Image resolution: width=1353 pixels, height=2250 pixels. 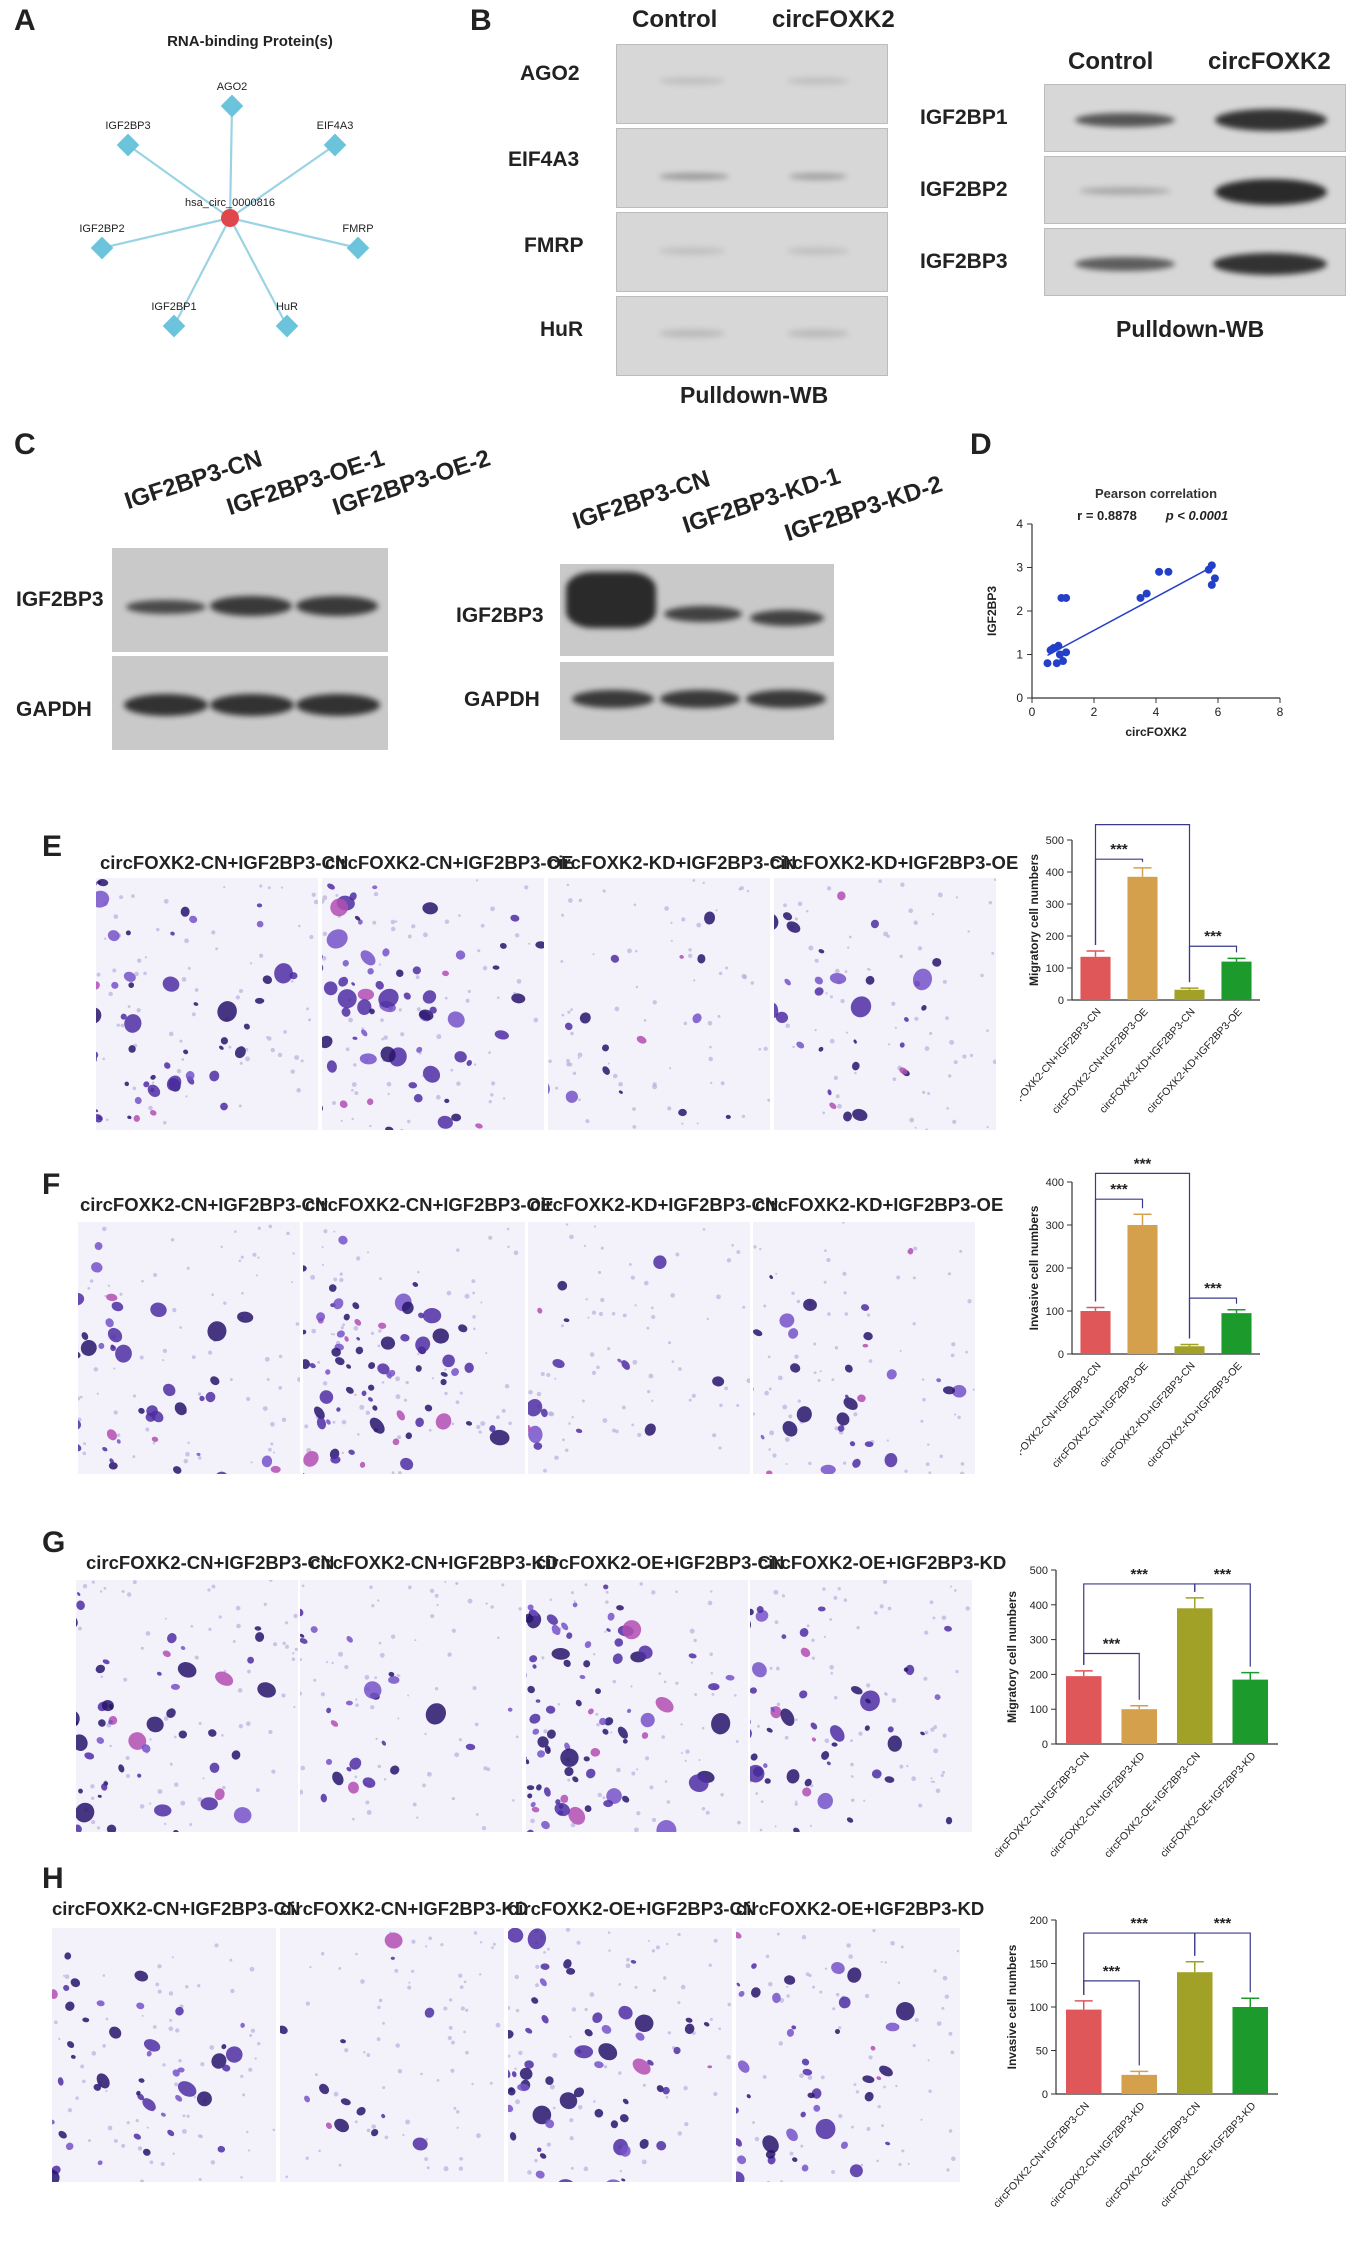 What do you see at coordinates (1189, 994) in the screenshot?
I see `e-bar` at bounding box center [1189, 994].